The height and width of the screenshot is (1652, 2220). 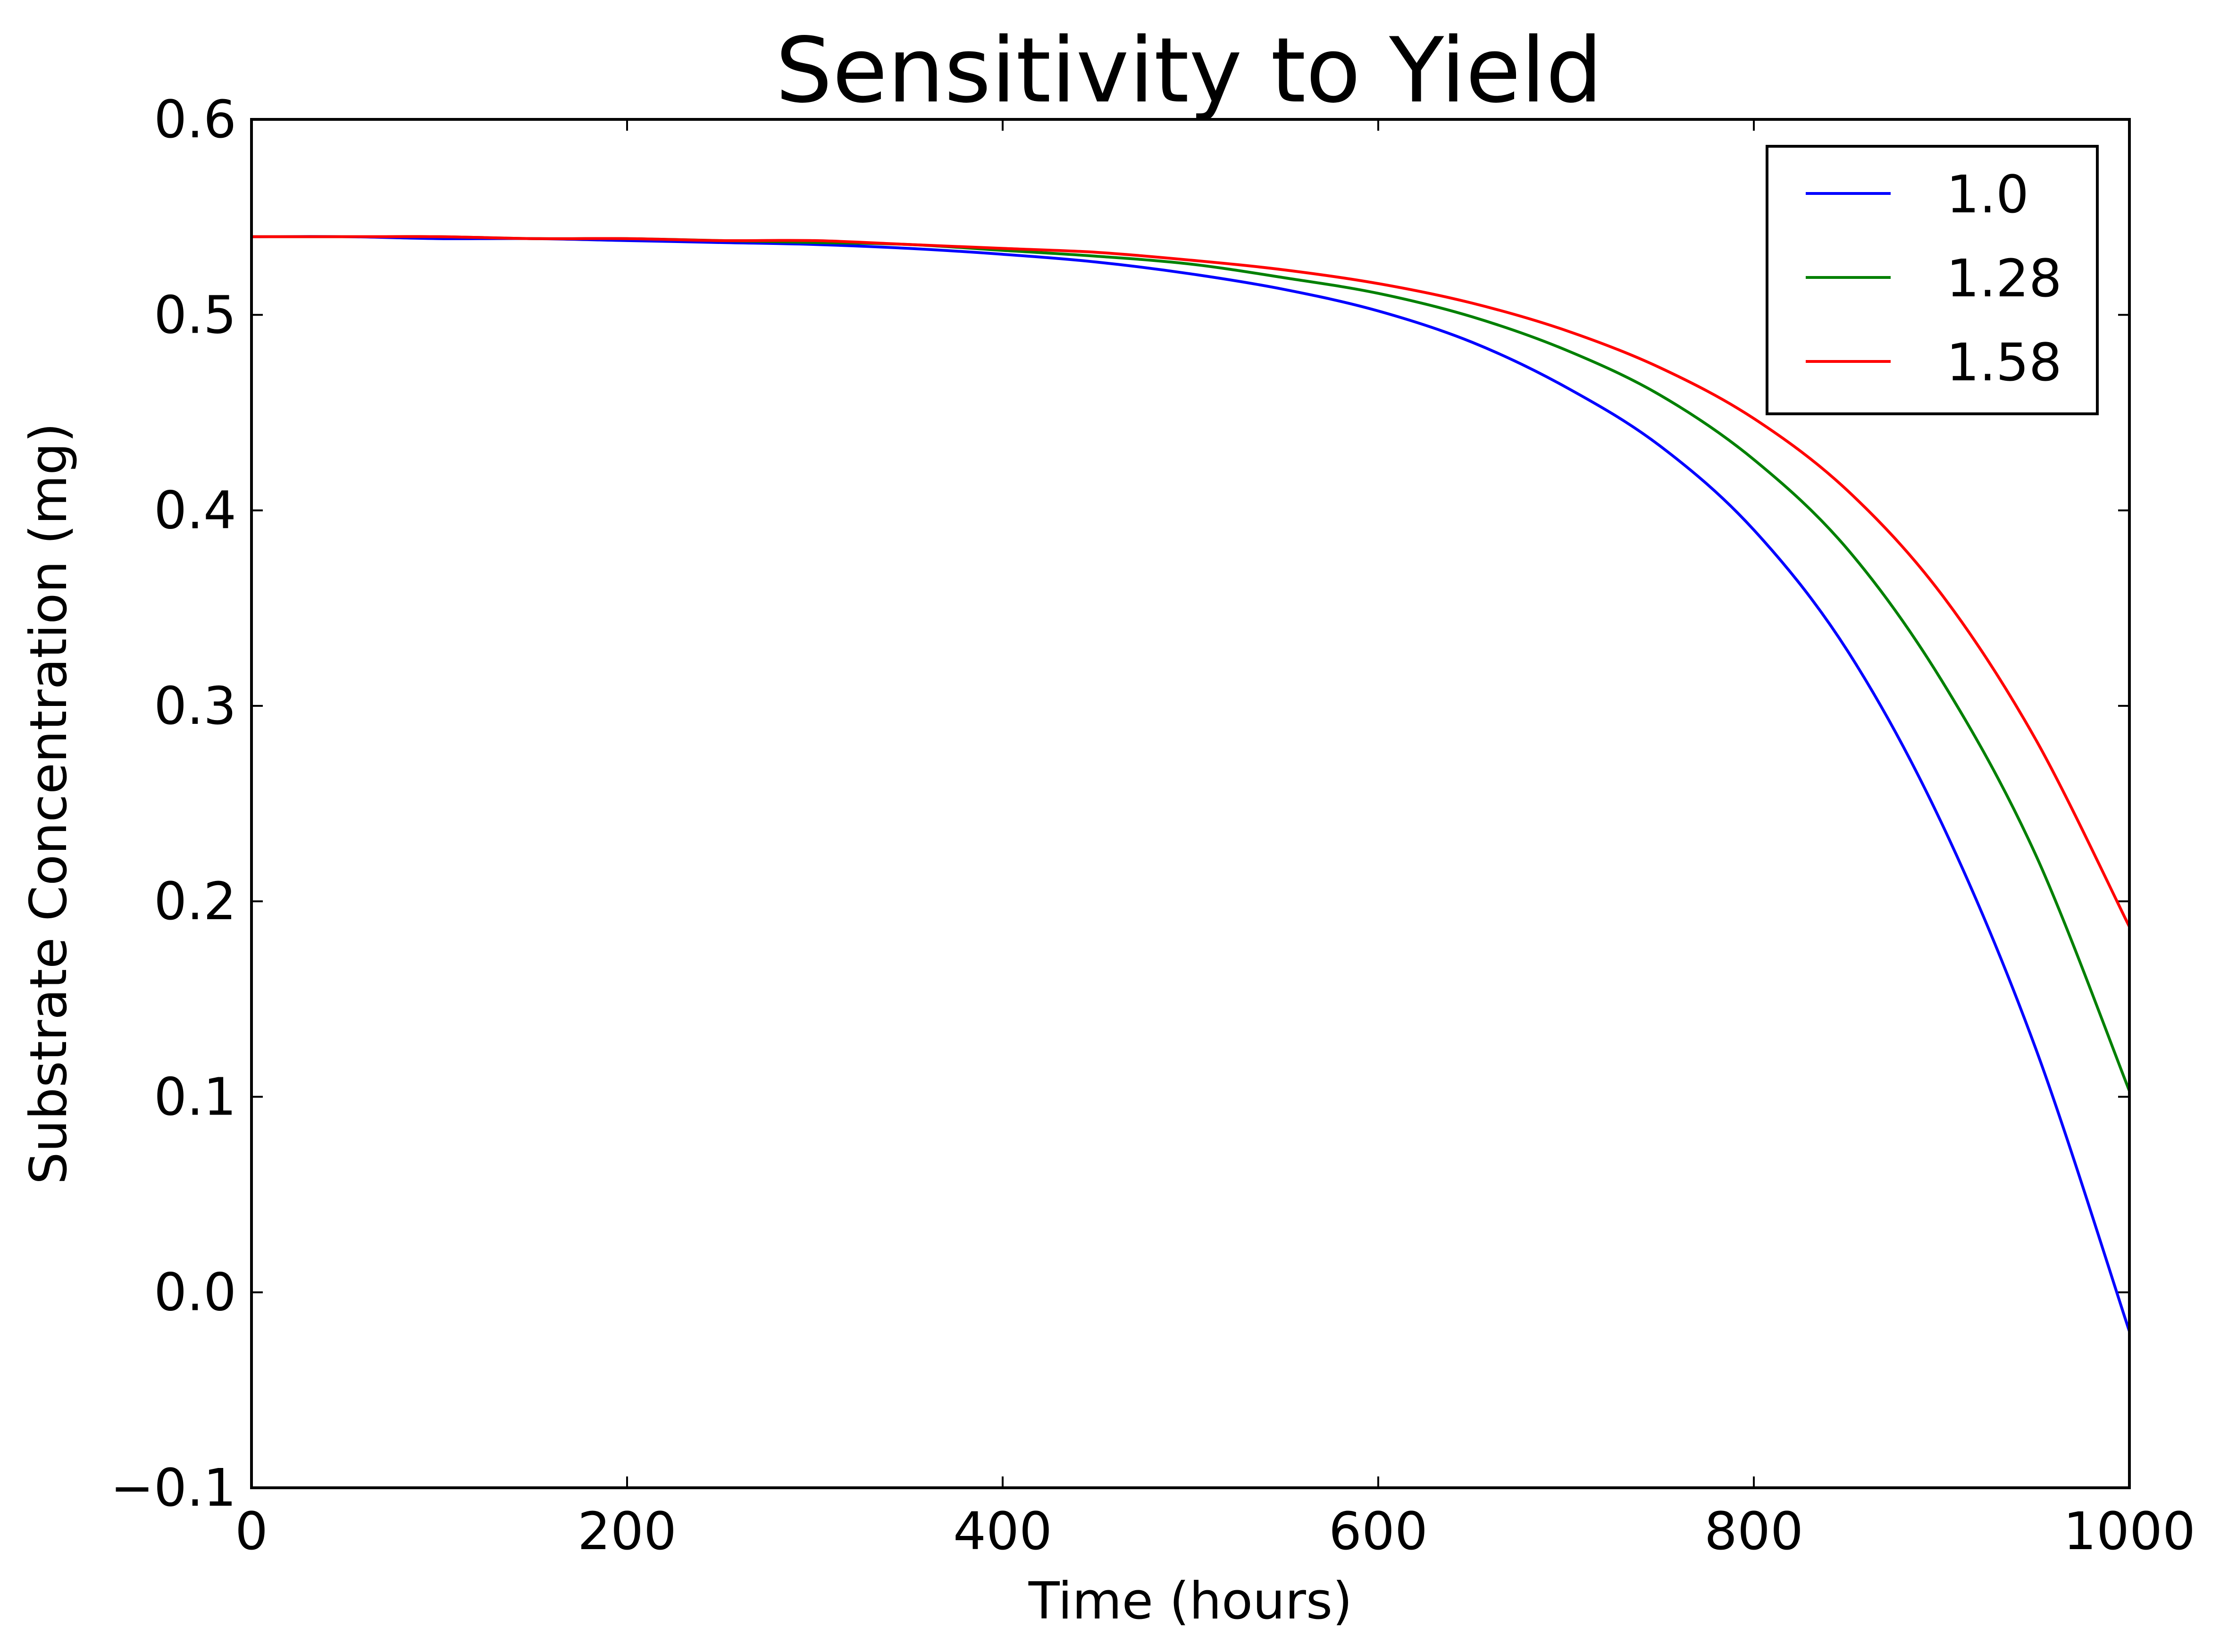 What do you see at coordinates (2004, 362) in the screenshot?
I see `legend-label: 1.58` at bounding box center [2004, 362].